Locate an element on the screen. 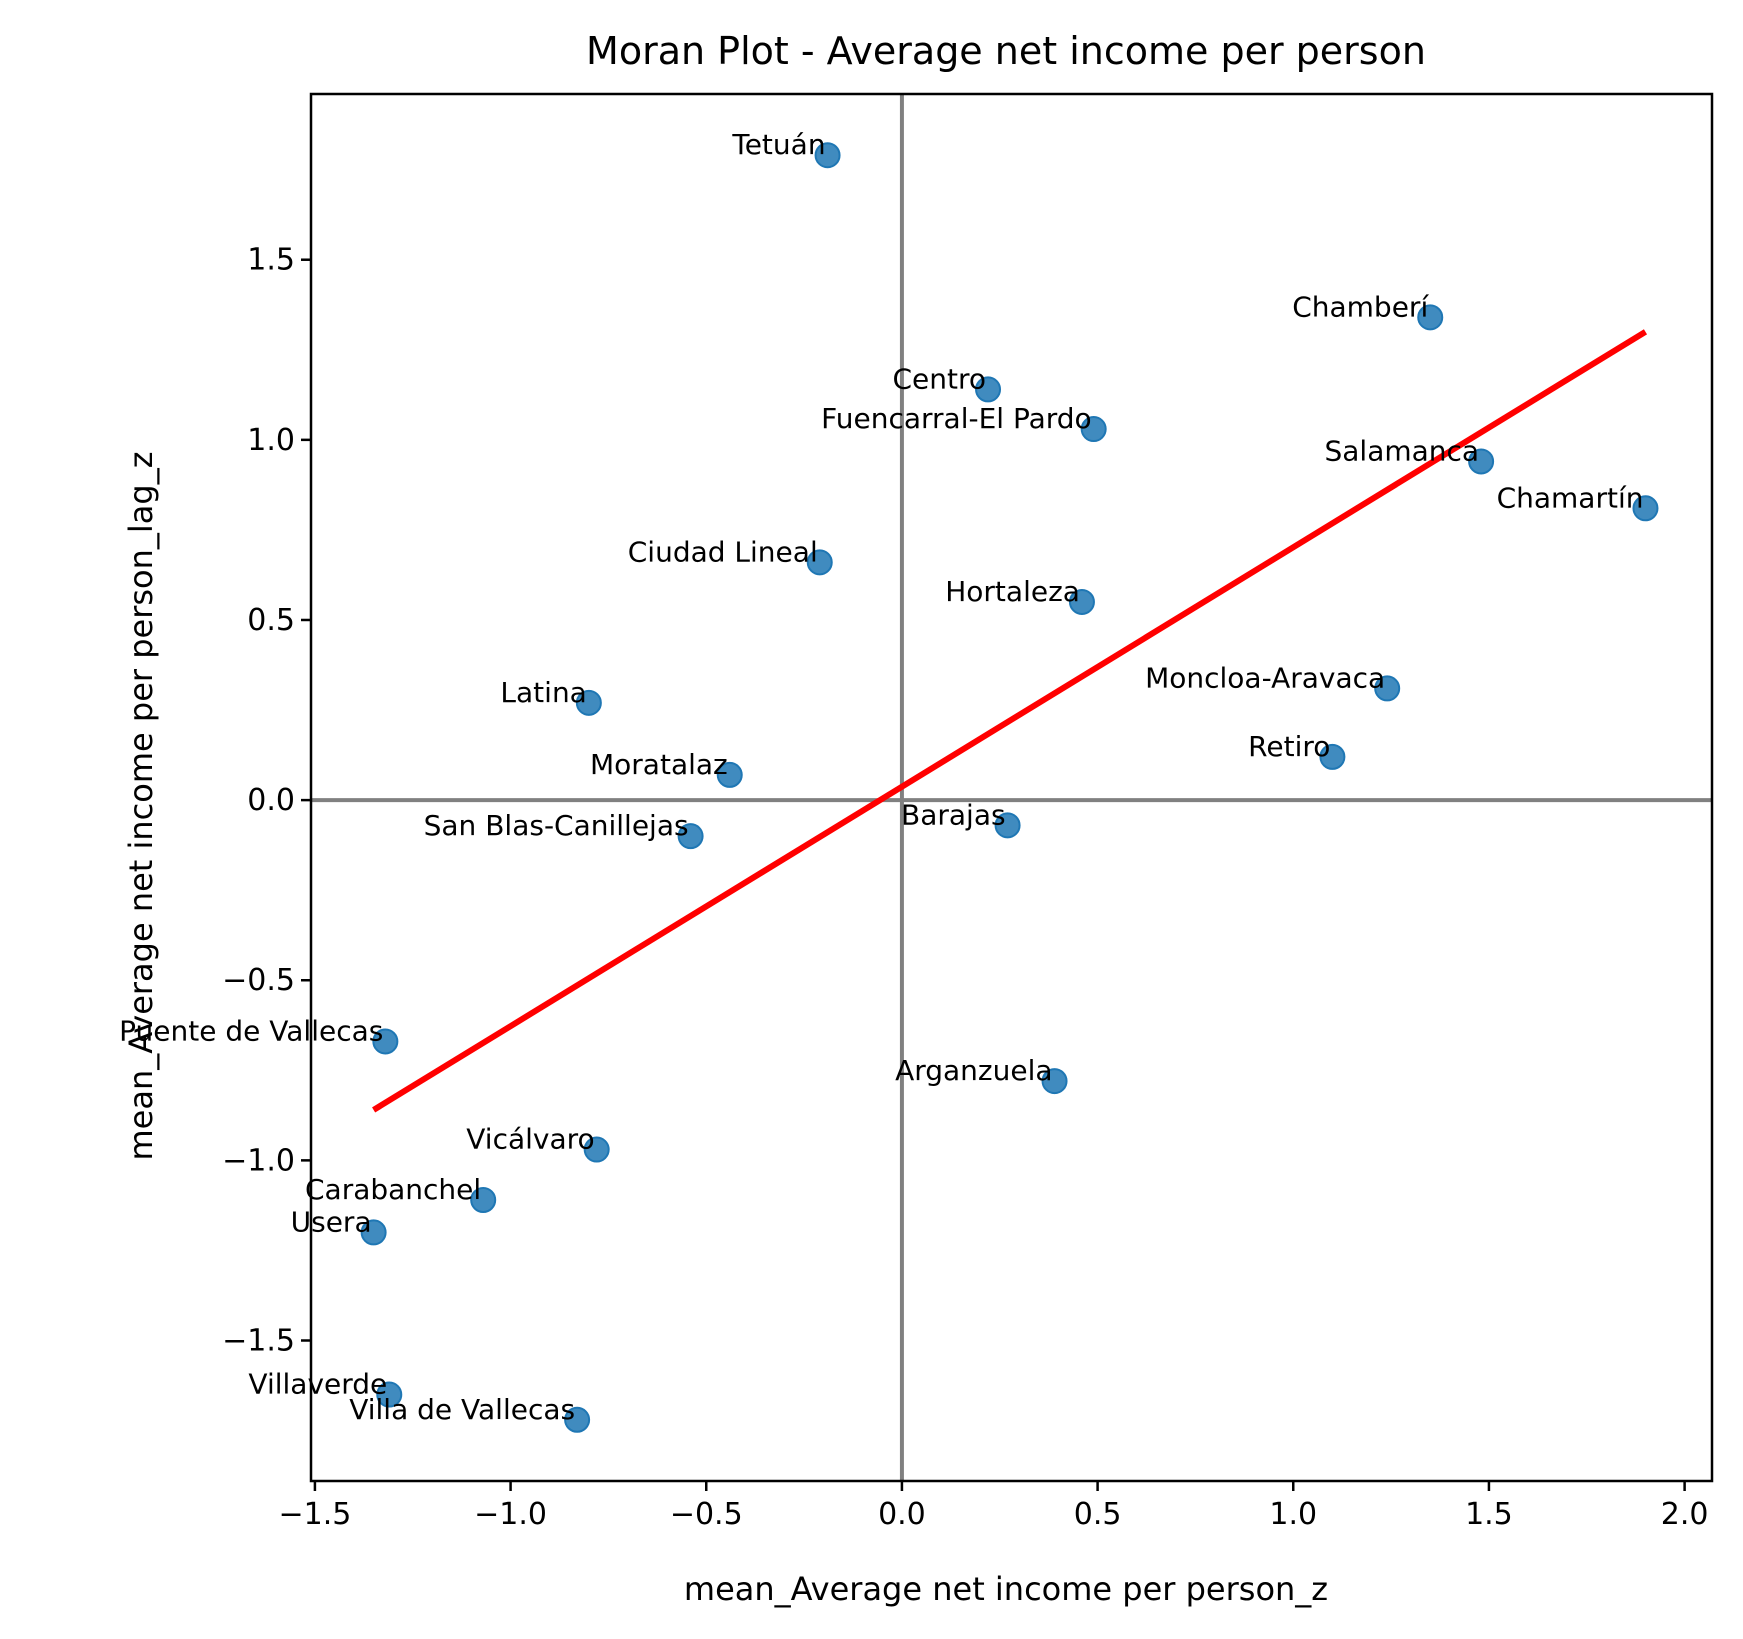  x-tick-label-1: −1.0 is located at coordinates (510, 1514).